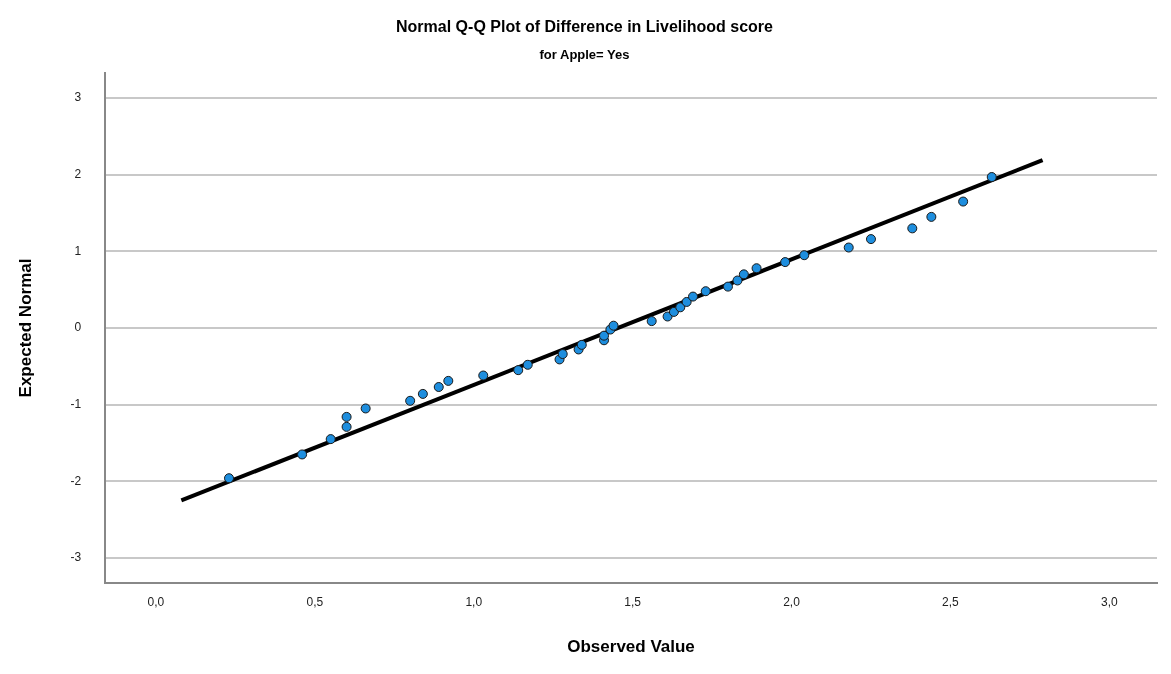 The height and width of the screenshot is (674, 1171). Describe the element at coordinates (78, 174) in the screenshot. I see `y-tick-label: 2` at that location.